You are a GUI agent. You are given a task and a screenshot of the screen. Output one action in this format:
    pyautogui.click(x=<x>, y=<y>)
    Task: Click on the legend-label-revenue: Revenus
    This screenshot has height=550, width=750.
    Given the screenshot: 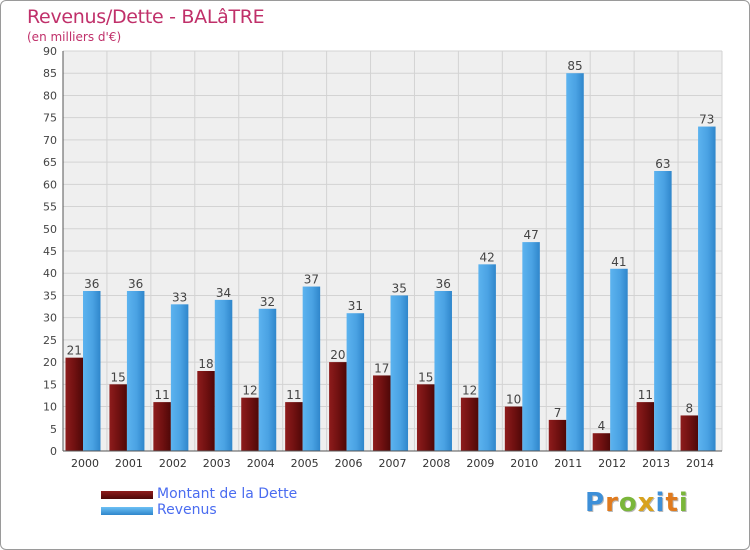 What is the action you would take?
    pyautogui.click(x=187, y=510)
    